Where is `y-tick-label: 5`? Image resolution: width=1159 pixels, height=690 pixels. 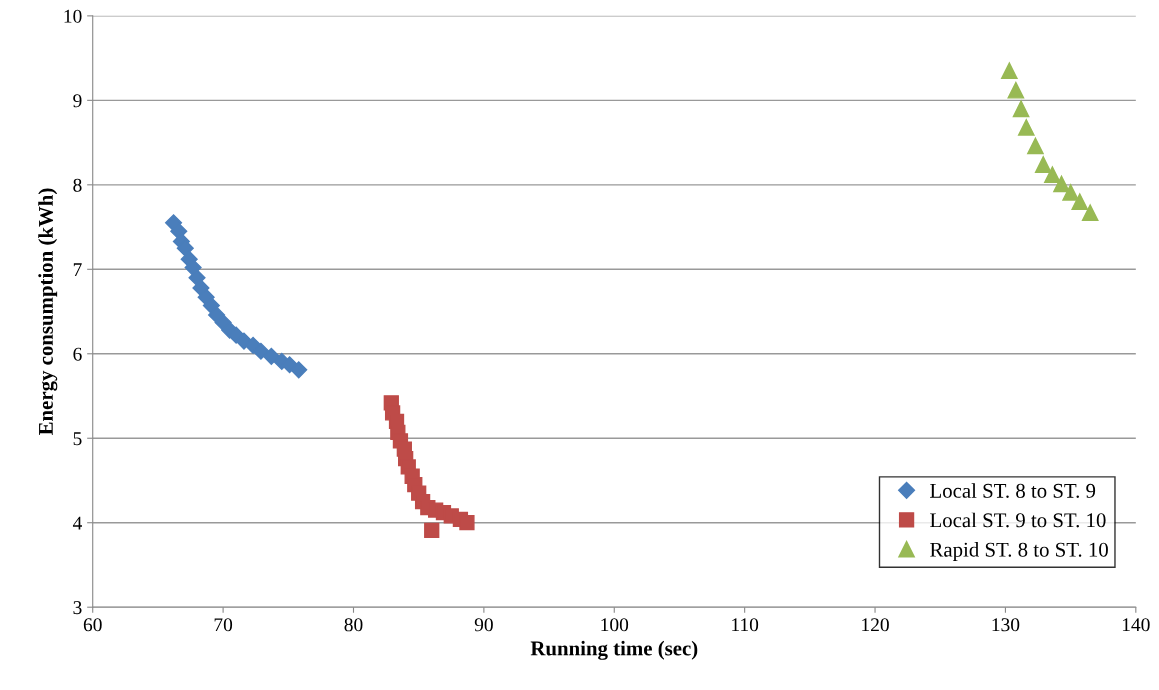 y-tick-label: 5 is located at coordinates (77, 439).